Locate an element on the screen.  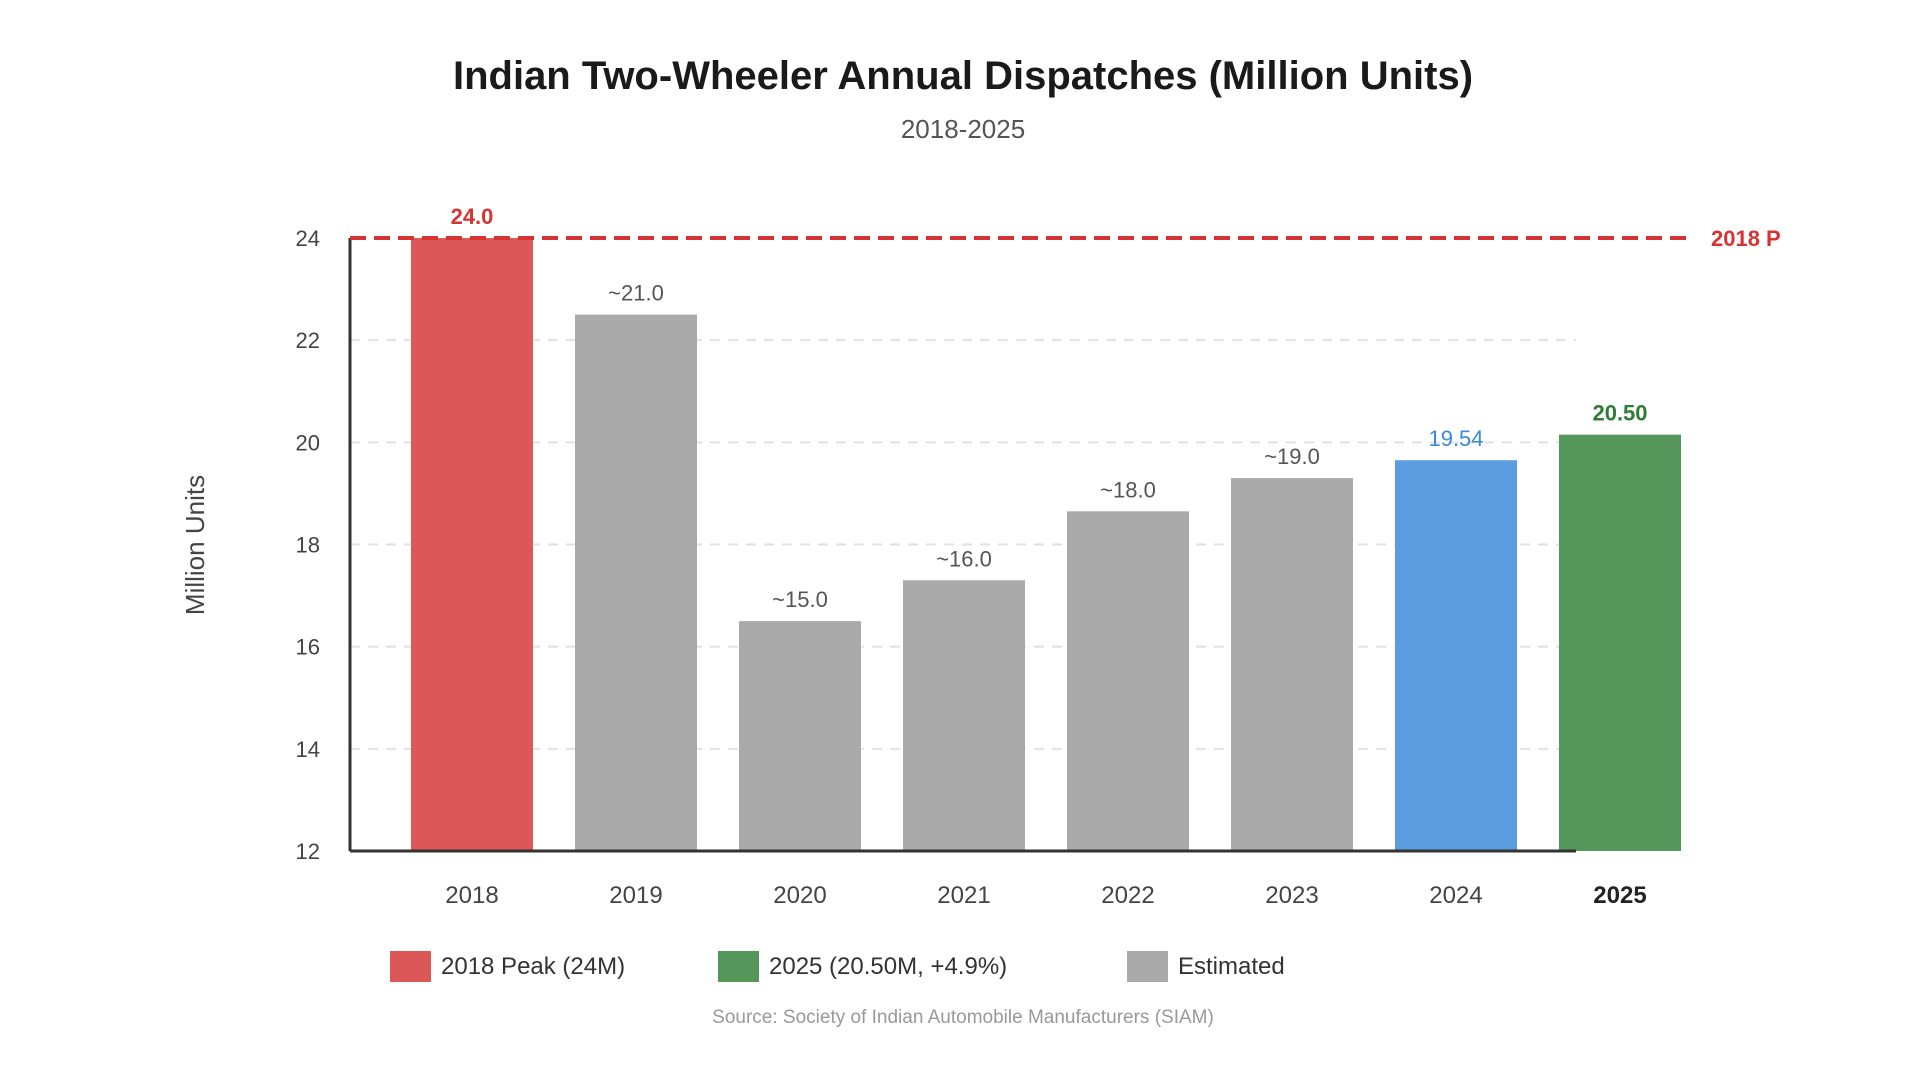
x-tick-label-2019: 2019 is located at coordinates (635, 895).